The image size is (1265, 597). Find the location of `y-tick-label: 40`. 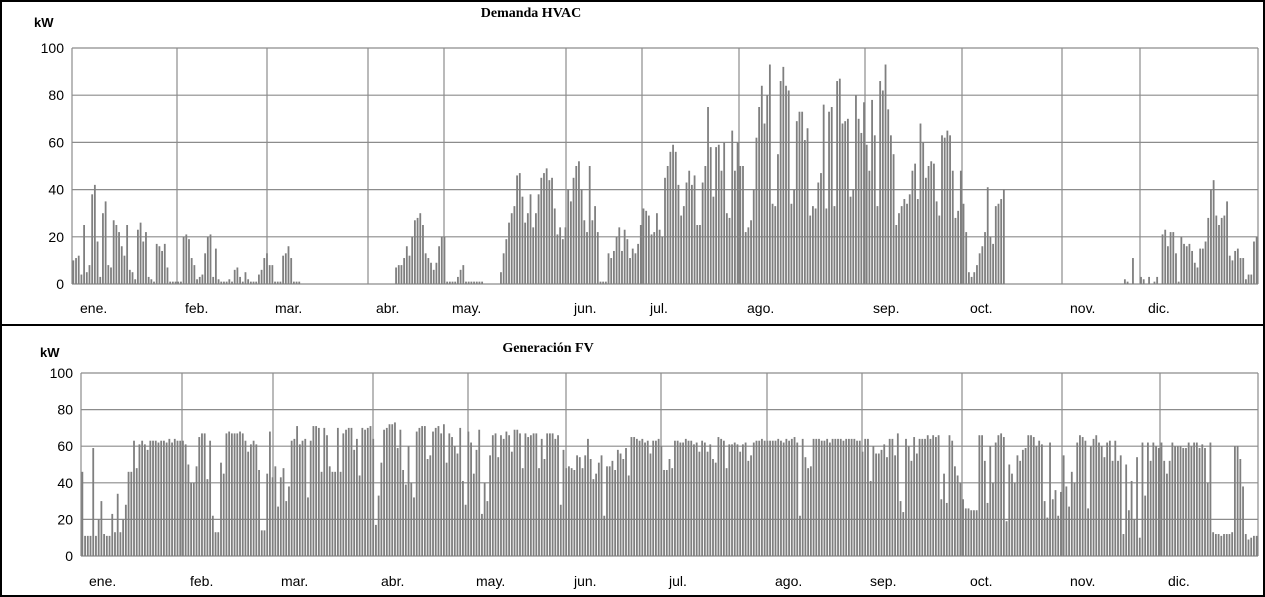

y-tick-label: 40 is located at coordinates (65, 483).